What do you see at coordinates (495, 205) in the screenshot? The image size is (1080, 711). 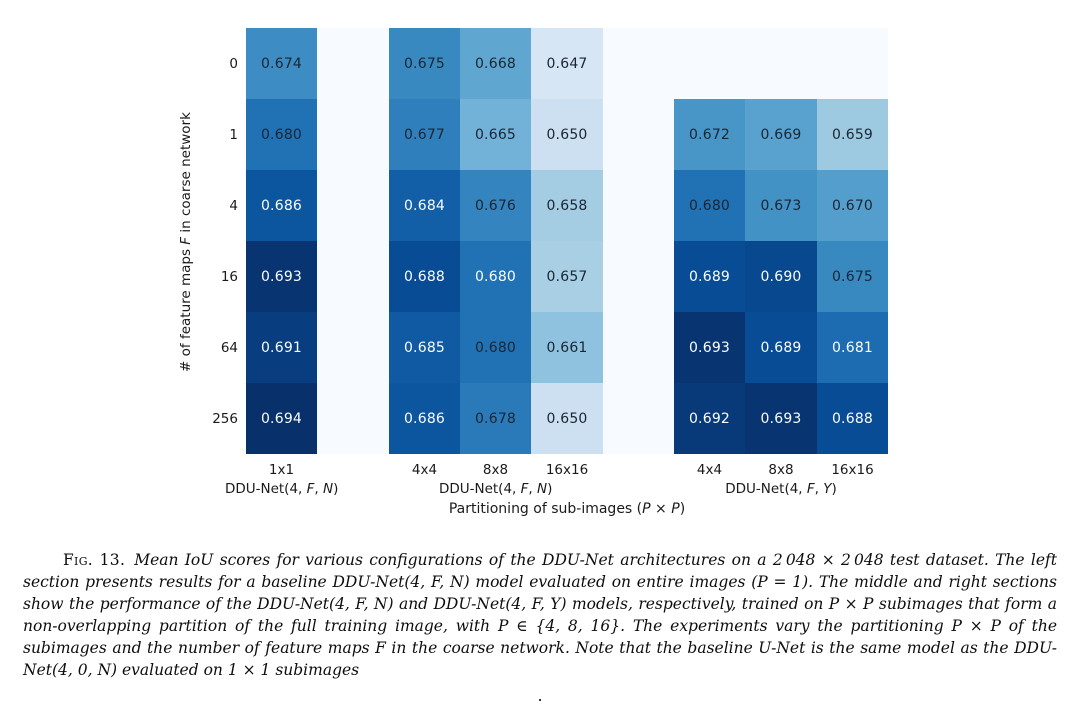 I see `heatmap-cell: 0.676` at bounding box center [495, 205].